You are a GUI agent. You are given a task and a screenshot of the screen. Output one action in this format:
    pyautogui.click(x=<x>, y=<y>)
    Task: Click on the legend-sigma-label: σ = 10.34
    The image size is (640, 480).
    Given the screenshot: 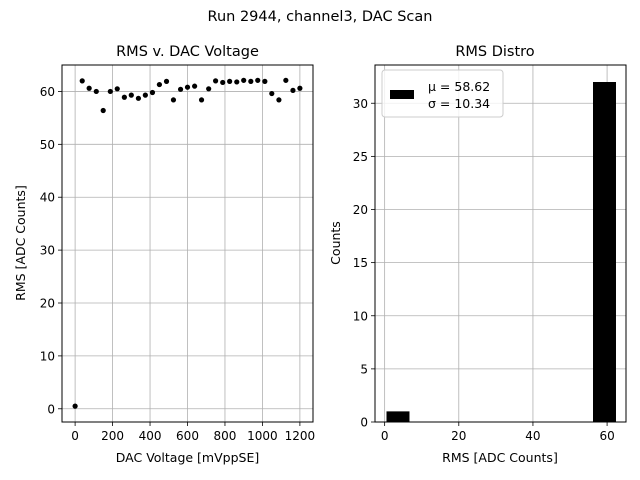 What is the action you would take?
    pyautogui.click(x=459, y=103)
    